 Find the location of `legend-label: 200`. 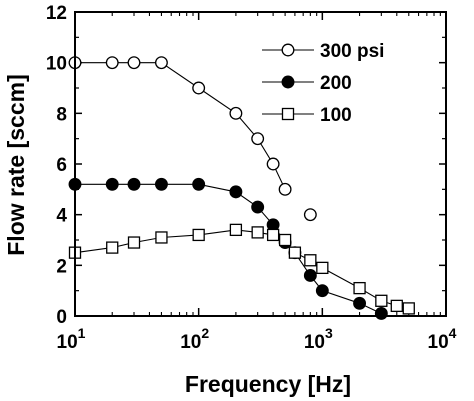

legend-label: 200 is located at coordinates (336, 83).